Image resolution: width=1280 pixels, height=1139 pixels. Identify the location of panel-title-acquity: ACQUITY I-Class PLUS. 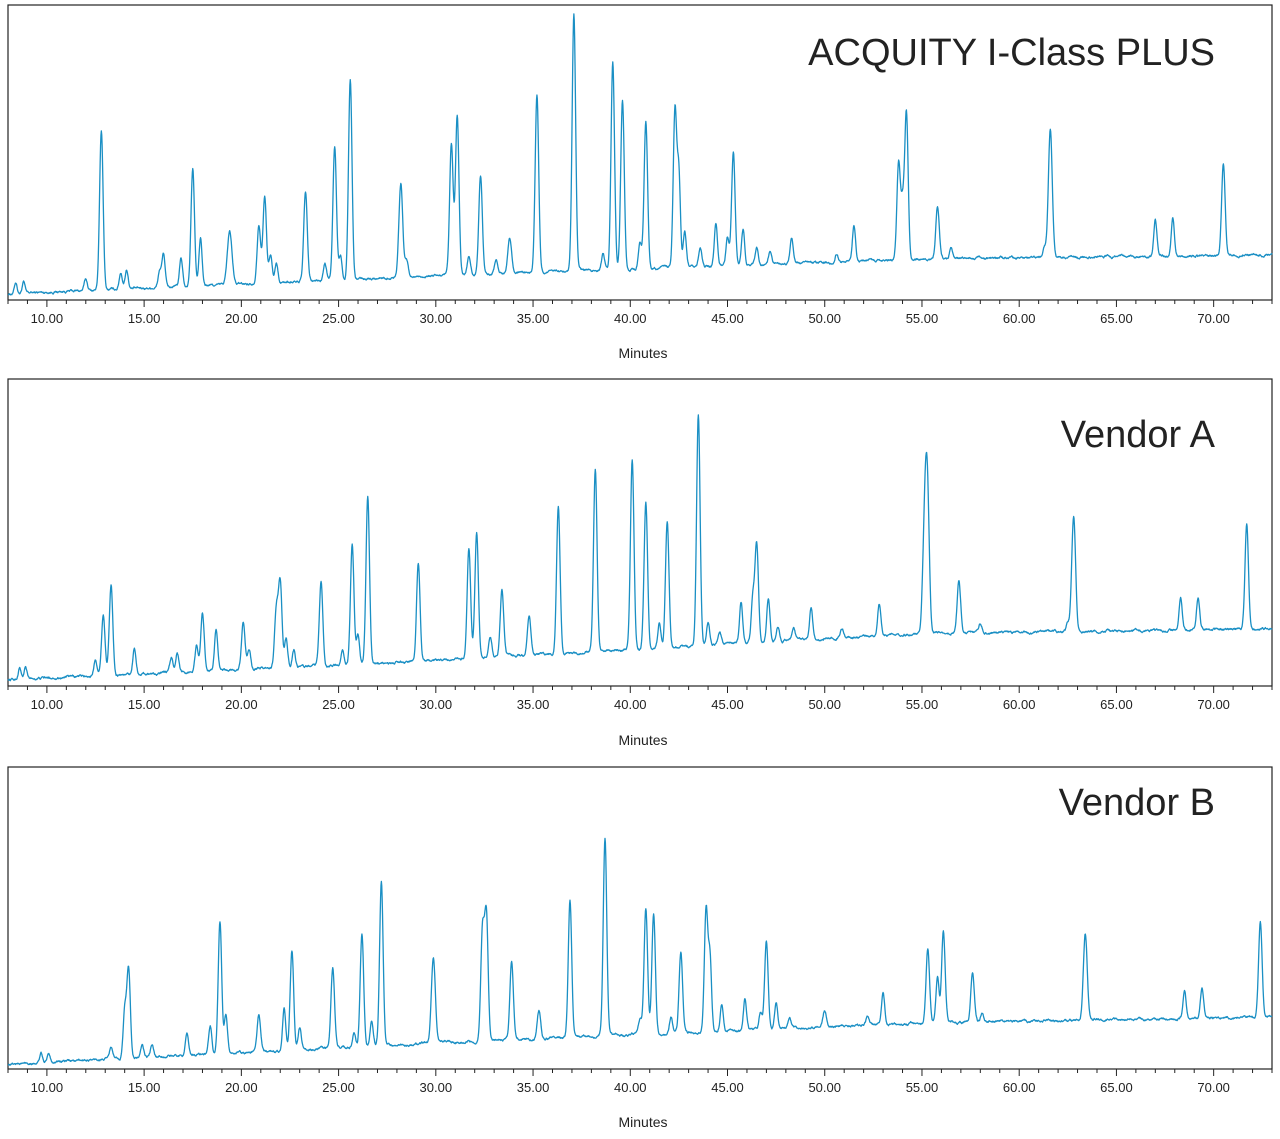
(1011, 53).